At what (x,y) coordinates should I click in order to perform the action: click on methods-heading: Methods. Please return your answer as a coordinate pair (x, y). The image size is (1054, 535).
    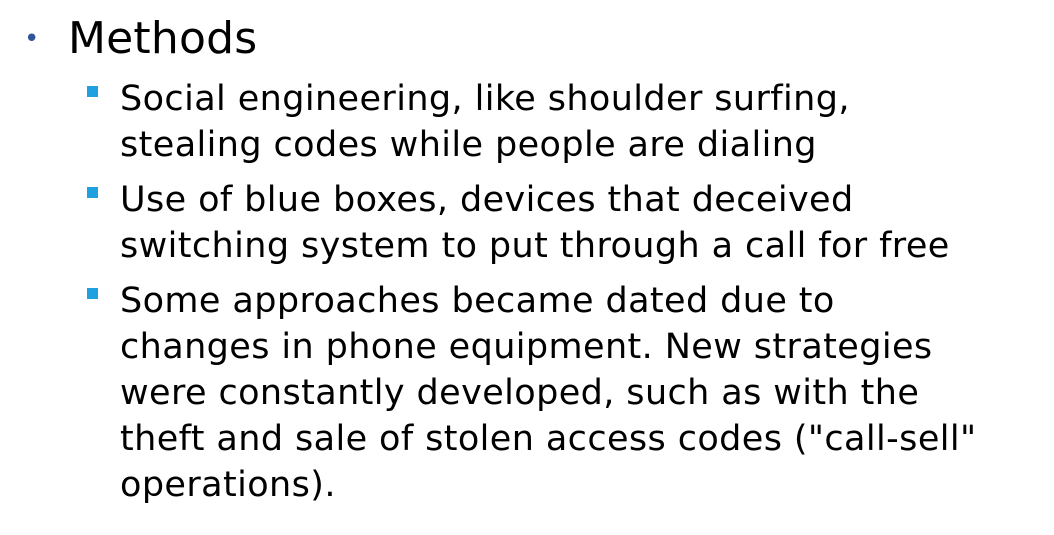
    Looking at the image, I should click on (163, 38).